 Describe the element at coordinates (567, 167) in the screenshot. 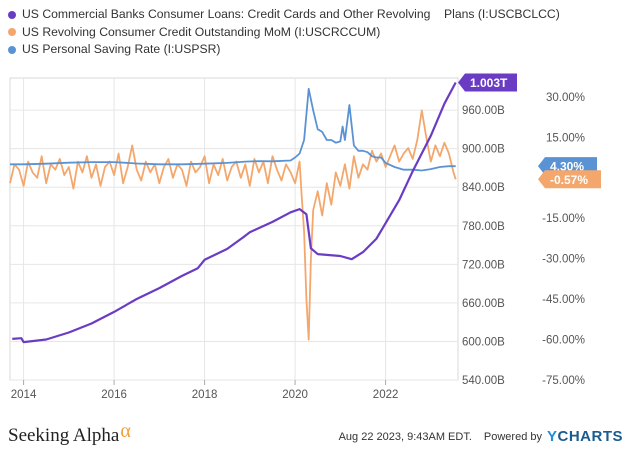

I see `badge-label-1: 4.30%` at that location.